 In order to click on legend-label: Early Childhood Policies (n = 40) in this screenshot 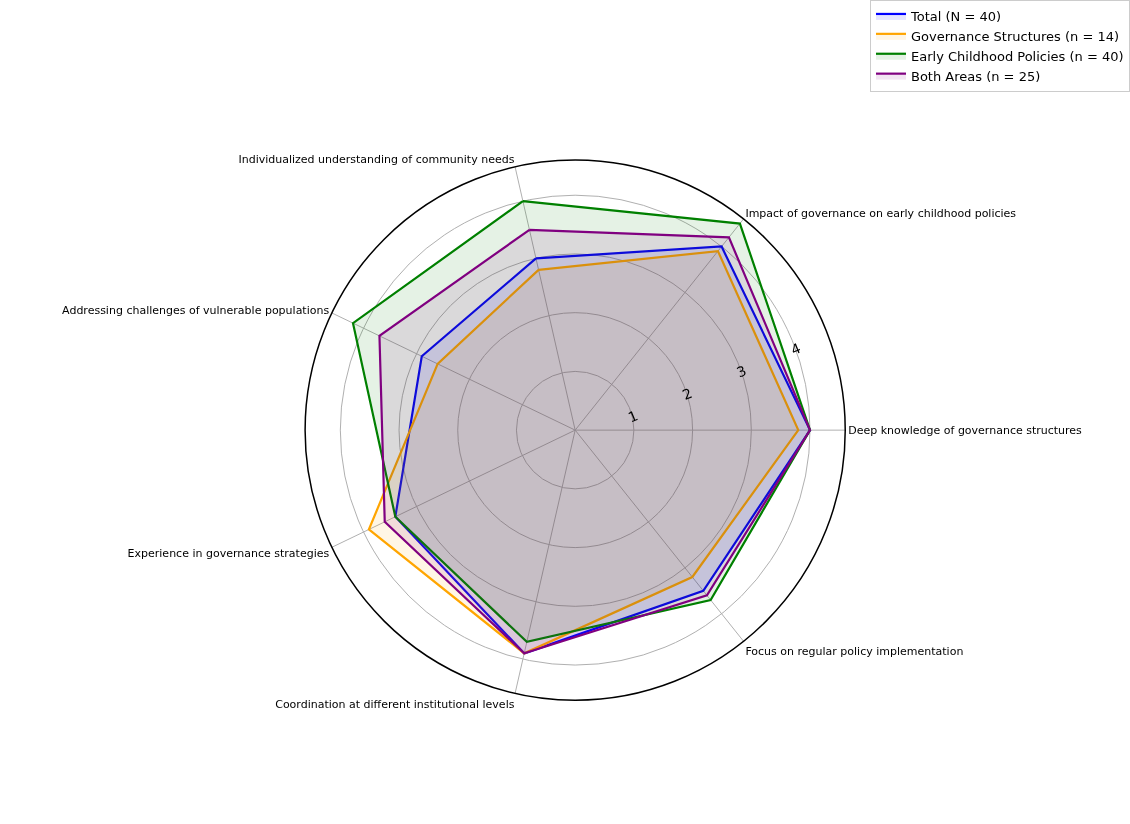, I will do `click(1017, 56)`.